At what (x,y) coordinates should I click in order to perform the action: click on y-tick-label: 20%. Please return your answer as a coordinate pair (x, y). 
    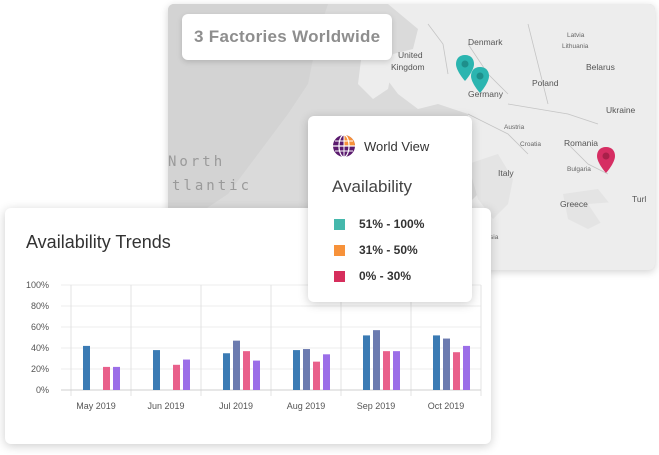
    Looking at the image, I should click on (40, 369).